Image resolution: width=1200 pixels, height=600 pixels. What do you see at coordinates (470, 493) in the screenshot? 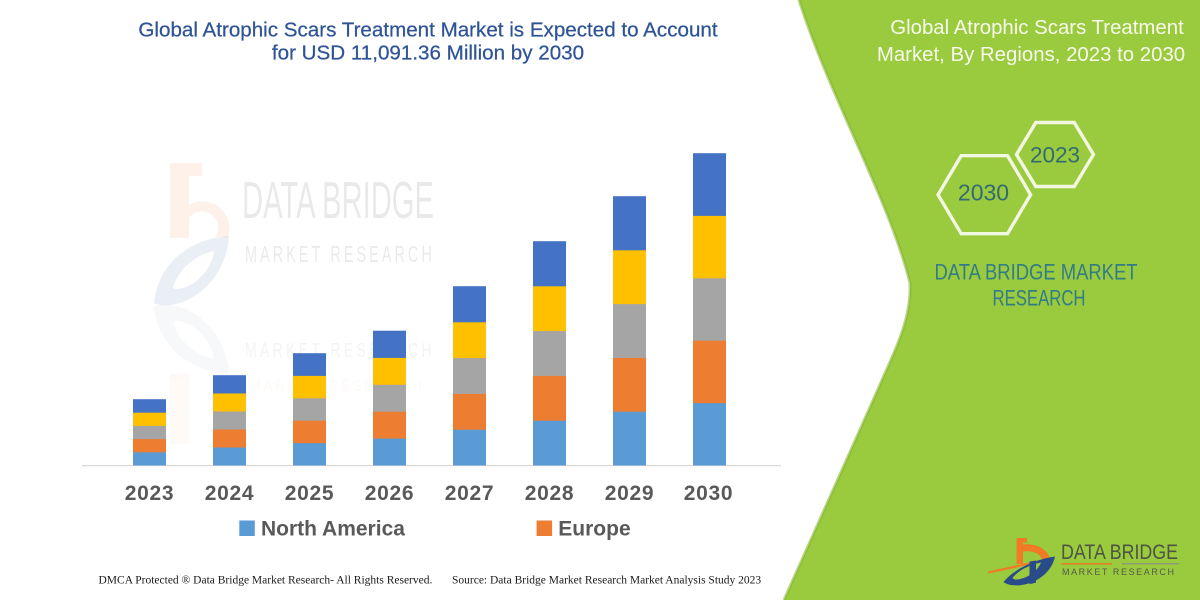
I see `svg-text: 2027` at bounding box center [470, 493].